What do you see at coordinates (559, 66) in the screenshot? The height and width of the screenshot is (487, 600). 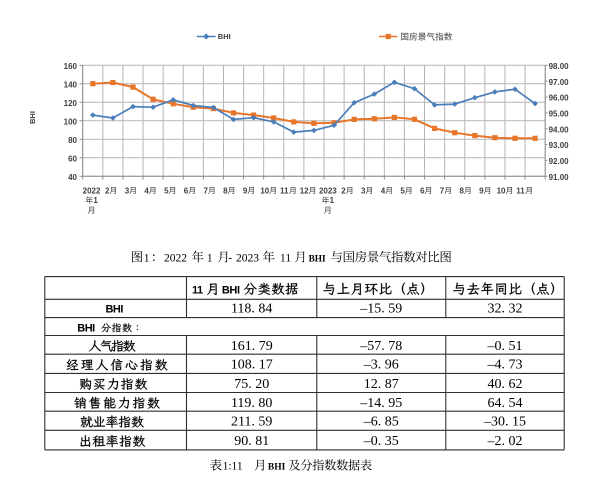 I see `svg-text: 98.00` at bounding box center [559, 66].